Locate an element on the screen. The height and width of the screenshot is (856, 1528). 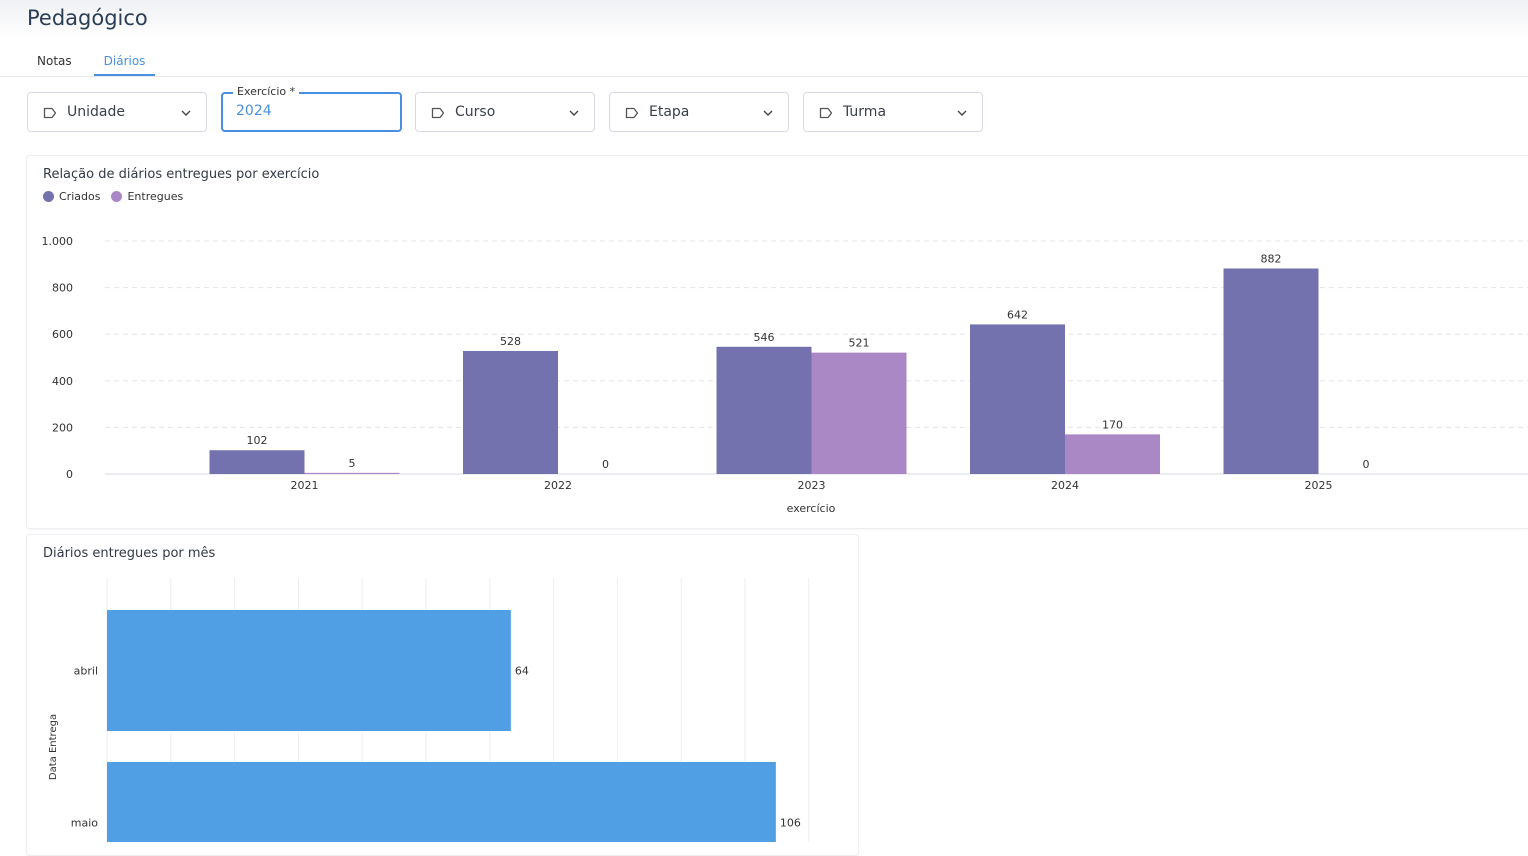
legend-item-entregues: Entregues is located at coordinates (147, 196).